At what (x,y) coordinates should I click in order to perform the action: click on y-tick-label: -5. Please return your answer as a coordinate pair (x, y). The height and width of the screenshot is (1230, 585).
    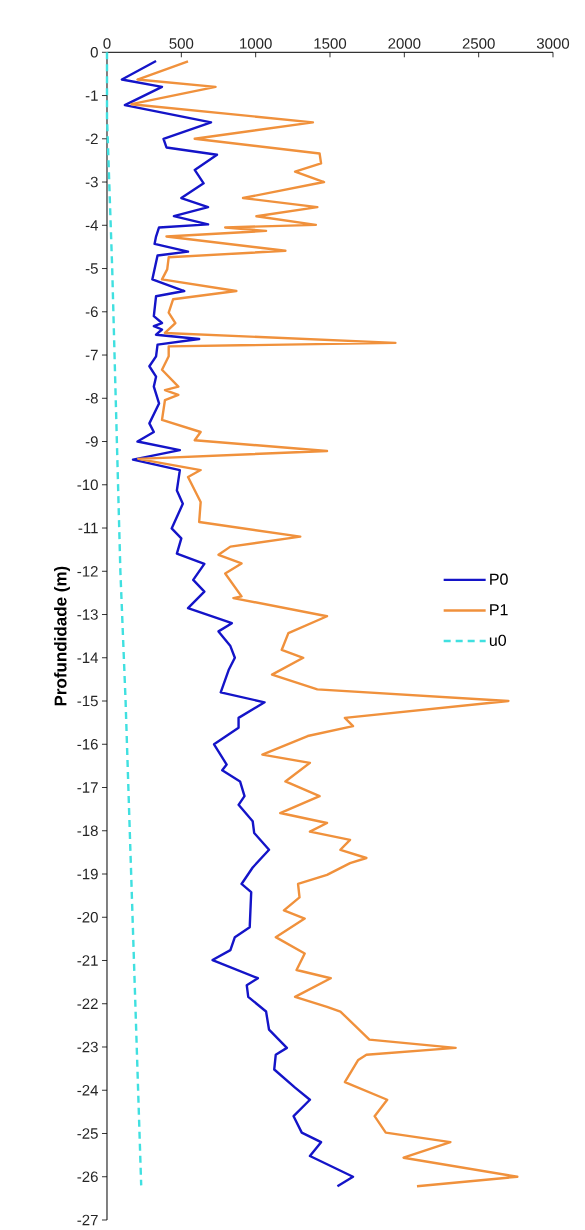
    Looking at the image, I should click on (91, 268).